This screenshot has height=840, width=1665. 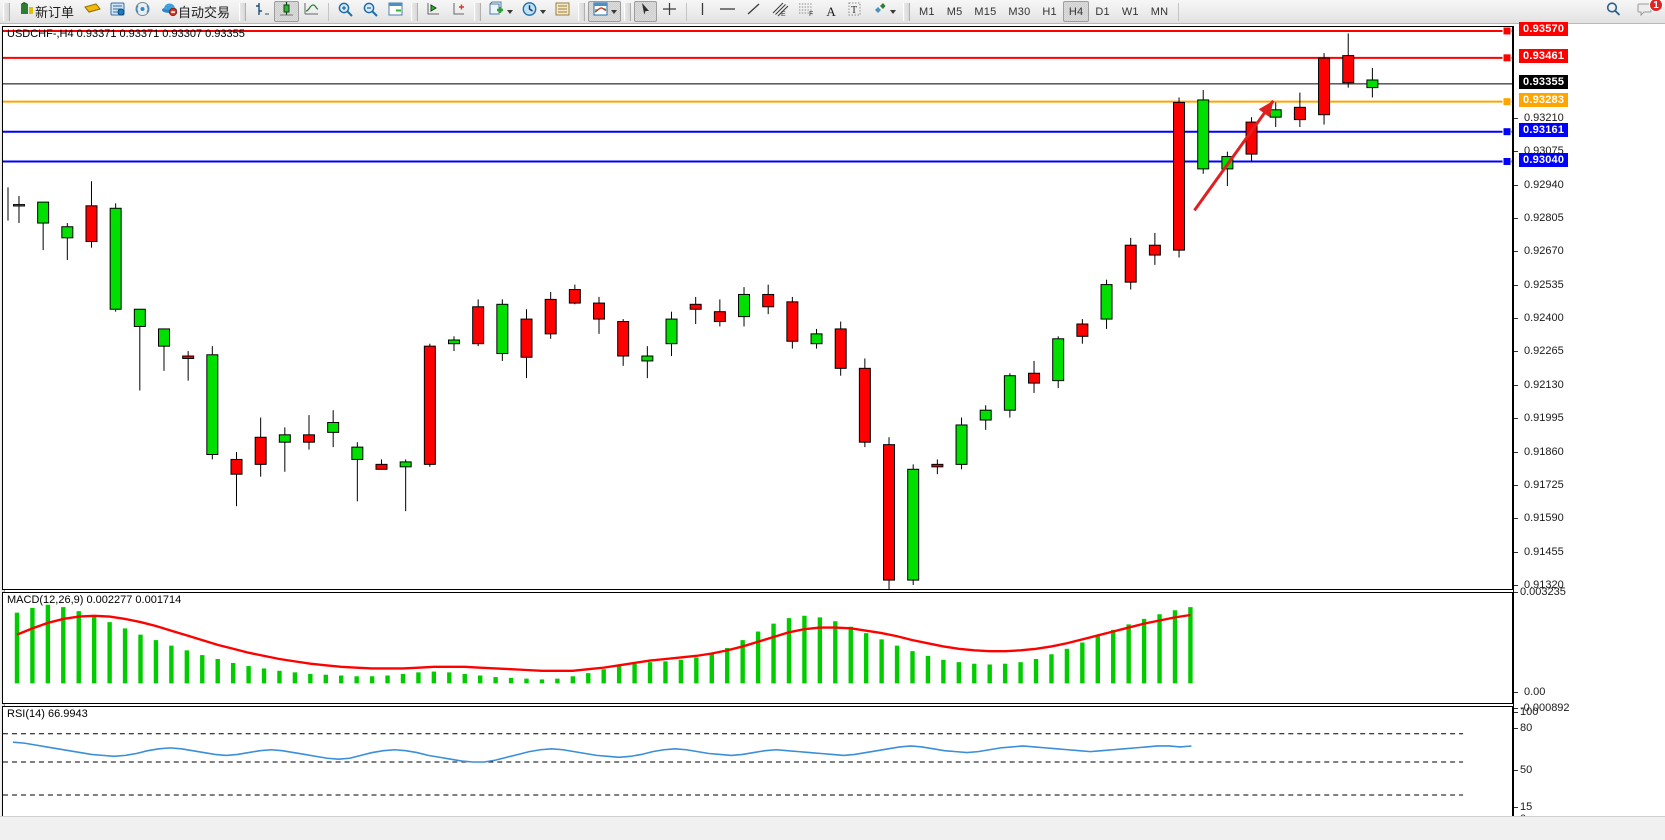 What do you see at coordinates (1130, 11) in the screenshot?
I see `timeframe-w1: W1` at bounding box center [1130, 11].